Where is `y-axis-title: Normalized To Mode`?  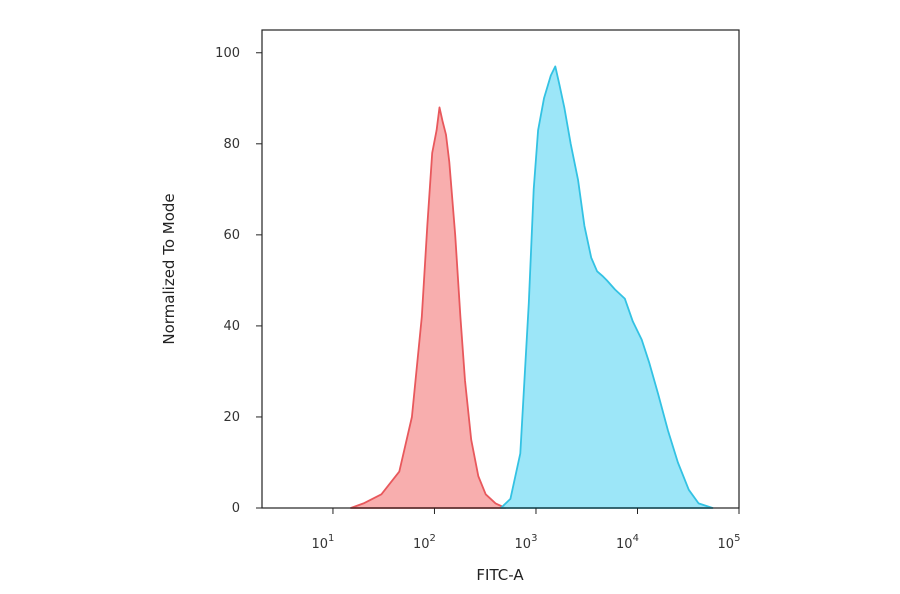
y-axis-title: Normalized To Mode is located at coordinates (169, 268).